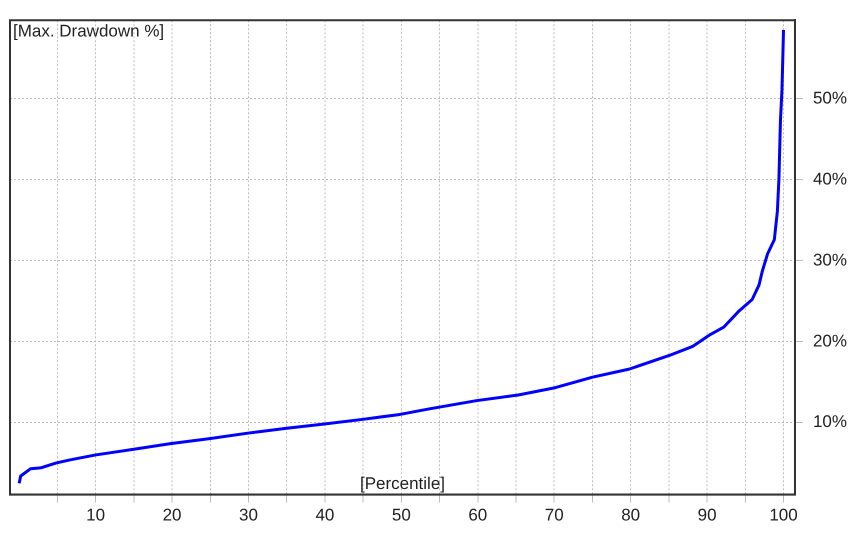  Describe the element at coordinates (172, 514) in the screenshot. I see `x-tick-label: 20` at that location.